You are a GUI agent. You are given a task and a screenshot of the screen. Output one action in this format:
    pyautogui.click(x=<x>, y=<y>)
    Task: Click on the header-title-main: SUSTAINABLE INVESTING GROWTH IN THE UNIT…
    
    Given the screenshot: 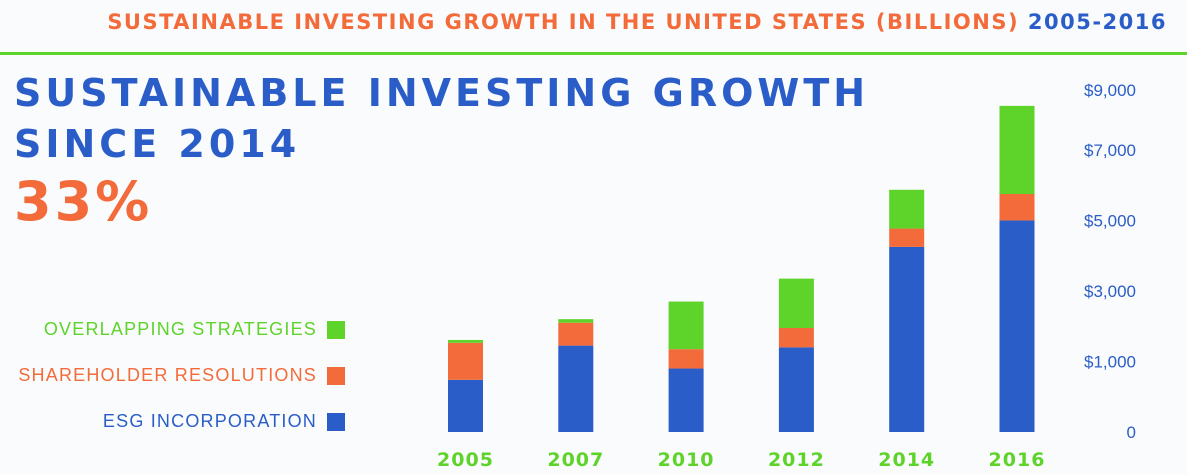 What is the action you would take?
    pyautogui.click(x=563, y=22)
    